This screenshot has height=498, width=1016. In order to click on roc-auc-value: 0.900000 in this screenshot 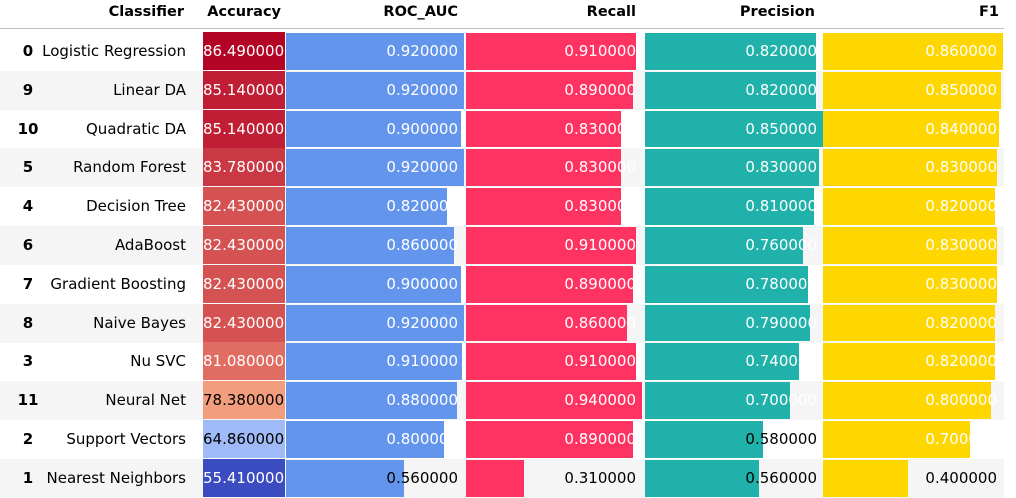, I will do `click(422, 283)`.